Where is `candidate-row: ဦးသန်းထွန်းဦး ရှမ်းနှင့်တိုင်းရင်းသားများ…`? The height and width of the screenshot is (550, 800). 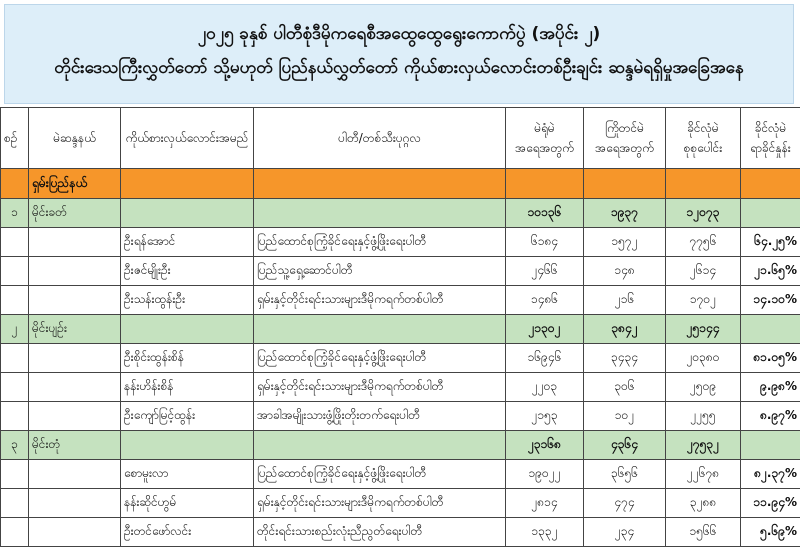
candidate-row: ဦးသန်းထွန်းဦး ရှမ်းနှင့်တိုင်းရင်းသားများ… is located at coordinates (400, 300).